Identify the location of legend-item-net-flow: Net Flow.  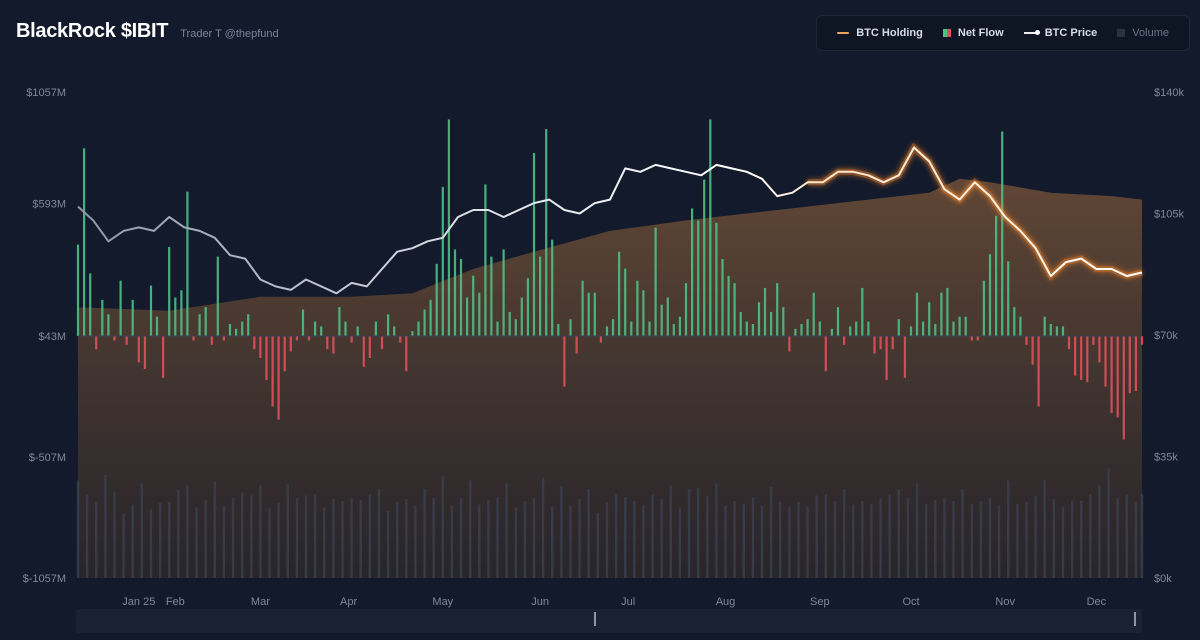
(973, 33).